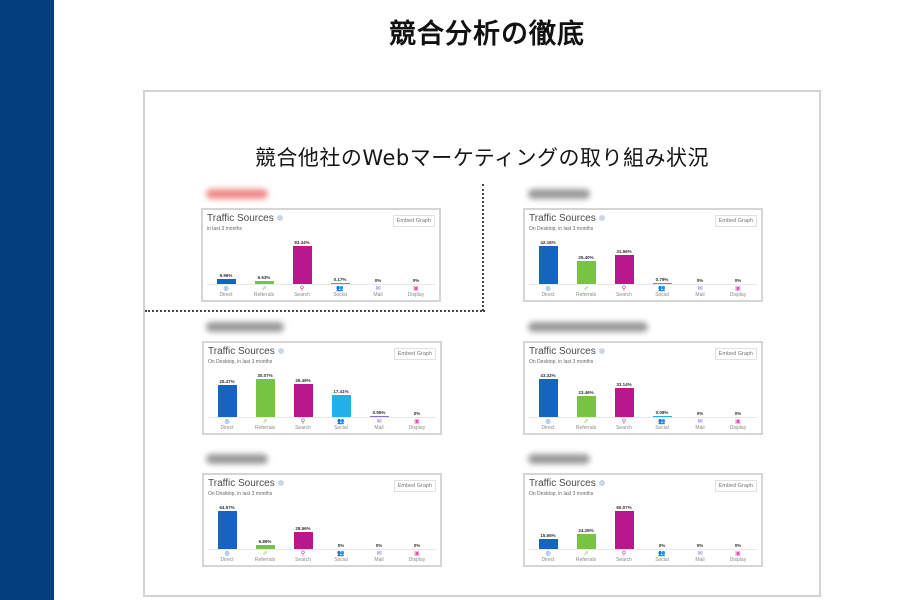 The image size is (920, 600). What do you see at coordinates (265, 375) in the screenshot?
I see `bar-value-label: 30.07%` at bounding box center [265, 375].